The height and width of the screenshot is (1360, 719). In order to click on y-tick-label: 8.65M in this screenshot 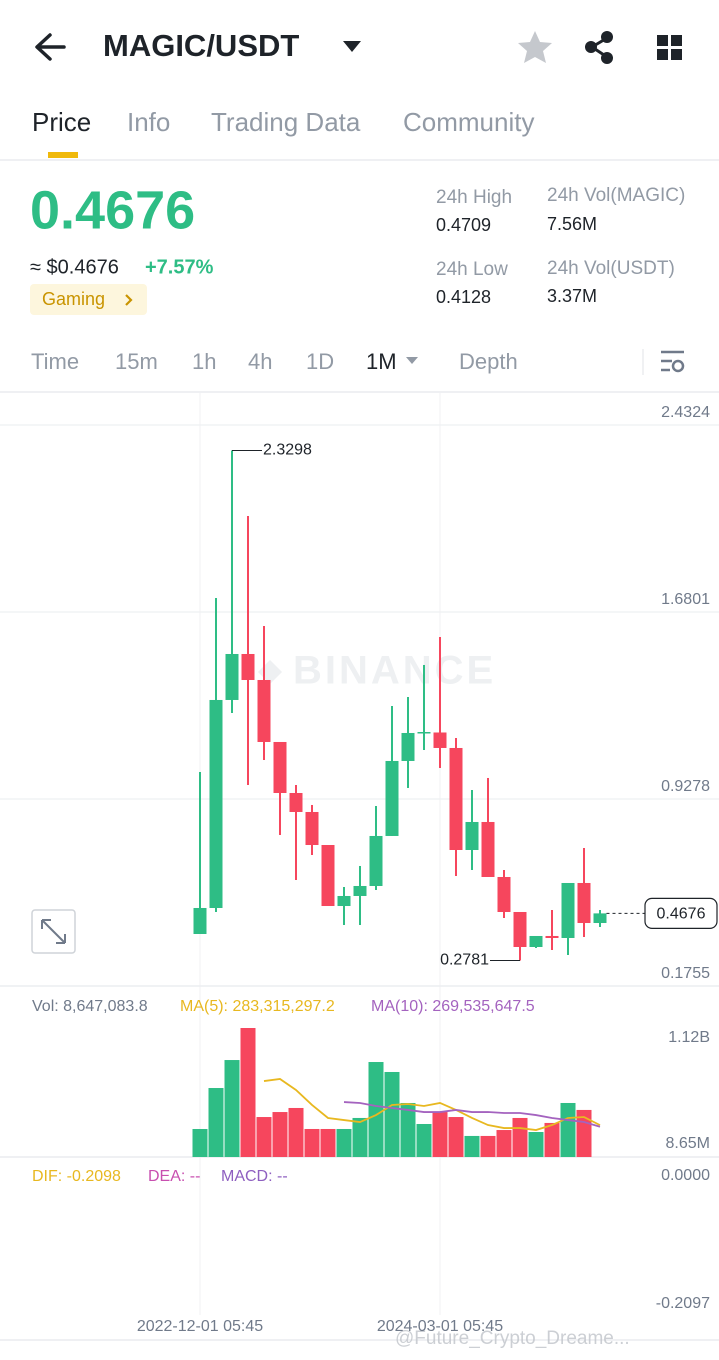, I will do `click(688, 1143)`.